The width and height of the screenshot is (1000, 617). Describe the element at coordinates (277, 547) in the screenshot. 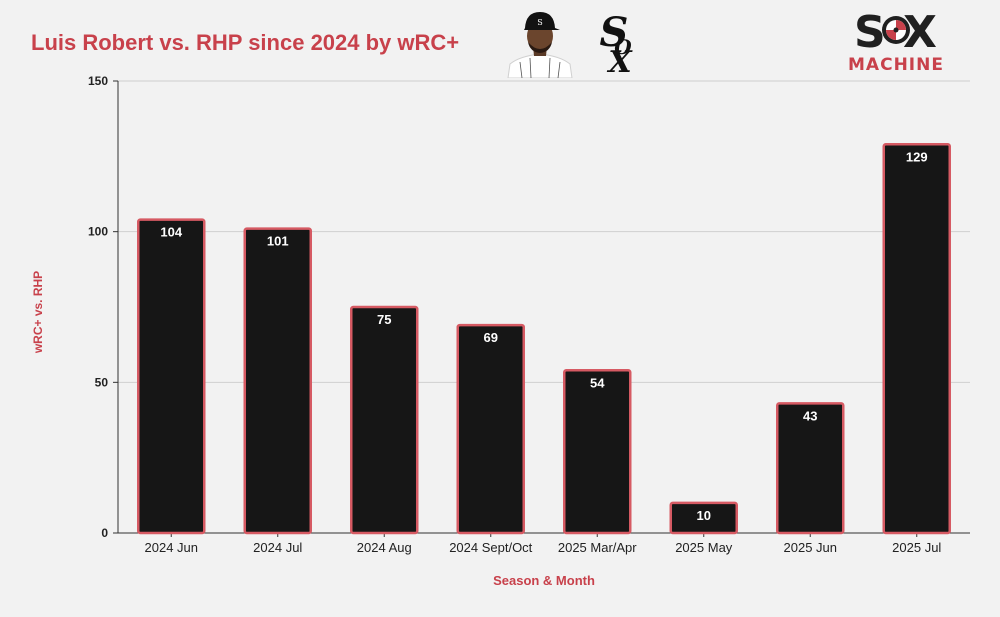

I see `x-tick-label: 2024 Jul` at that location.